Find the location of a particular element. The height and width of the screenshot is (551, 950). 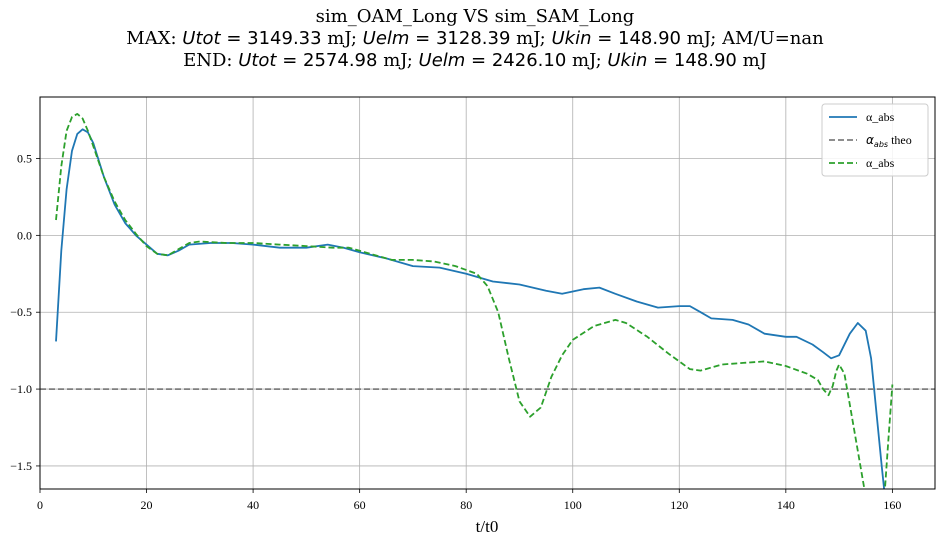

utot-value: = 3149.33 is located at coordinates (271, 38).